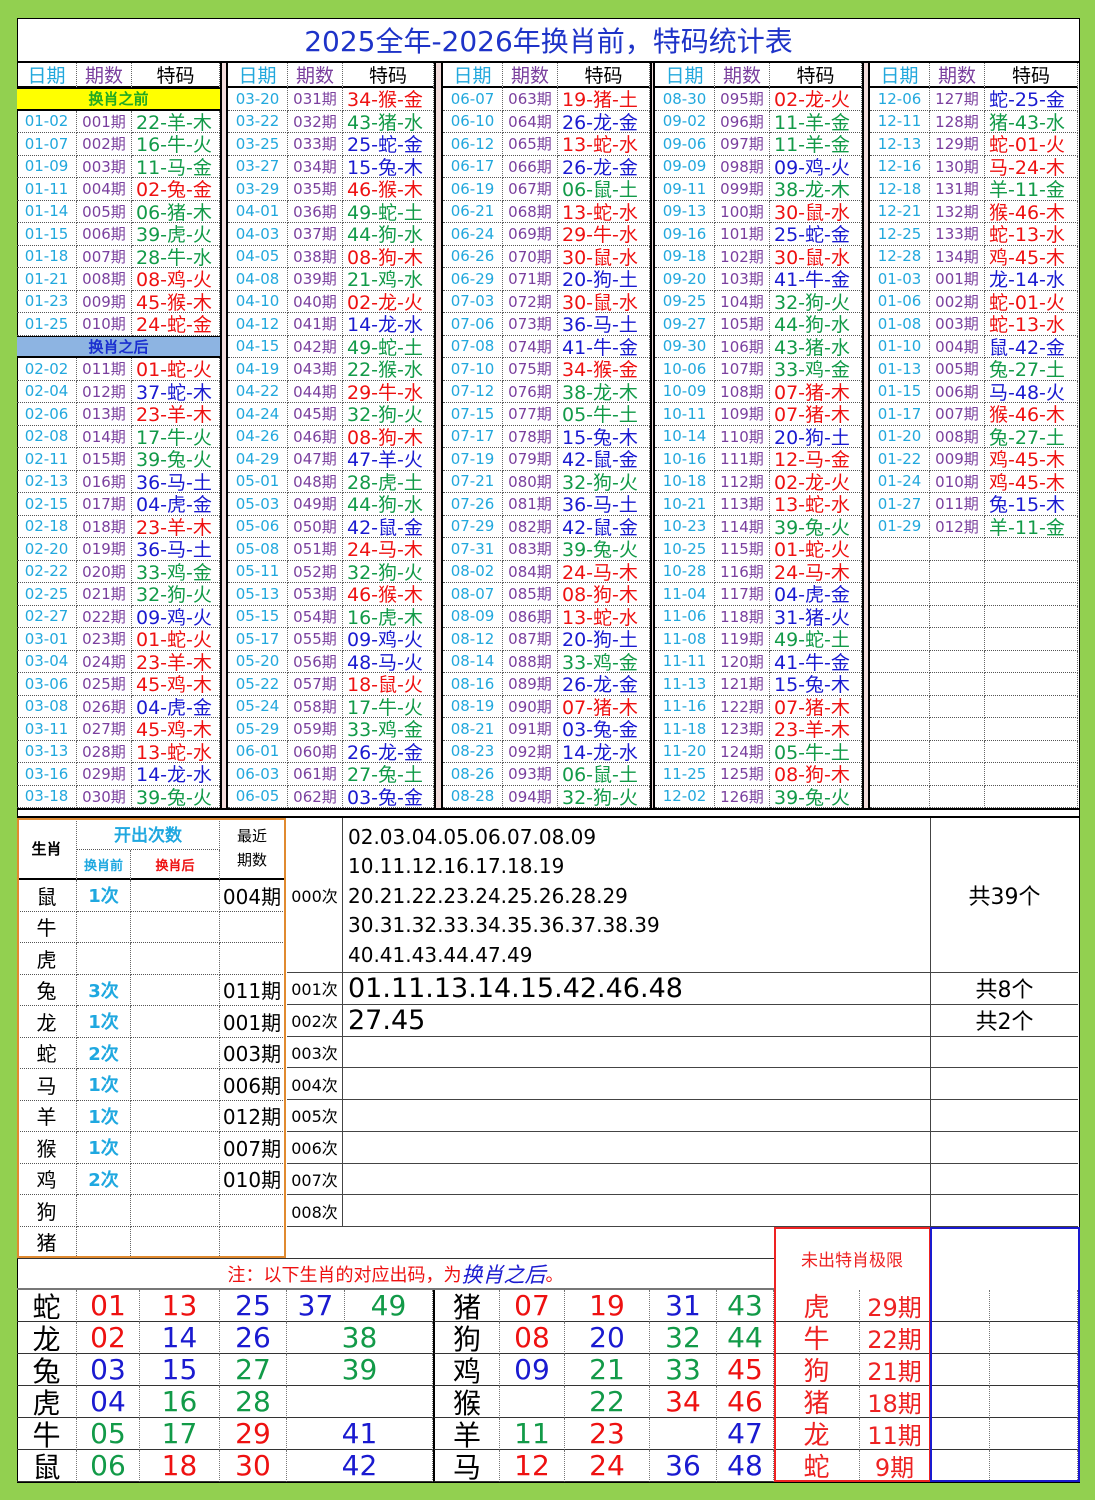  What do you see at coordinates (47, 1022) in the screenshot?
I see `stat-zodiac: 龙` at bounding box center [47, 1022].